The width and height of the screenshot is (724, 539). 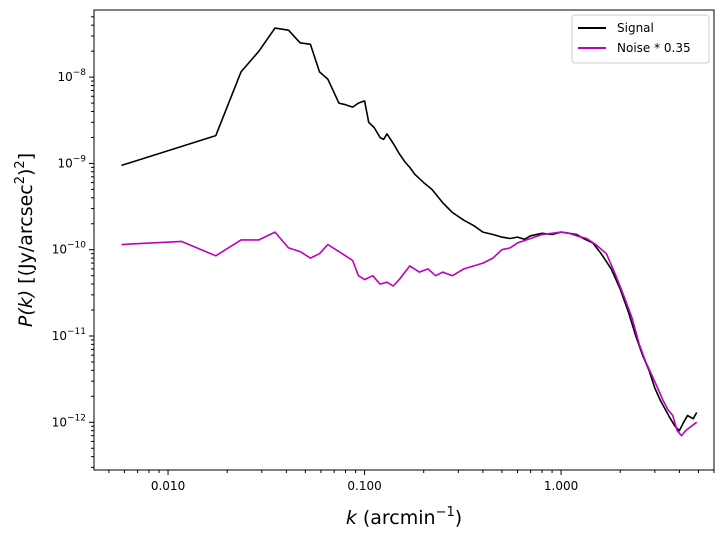 I want to click on y-tick-label: 10⁻⁸, so click(x=71, y=76).